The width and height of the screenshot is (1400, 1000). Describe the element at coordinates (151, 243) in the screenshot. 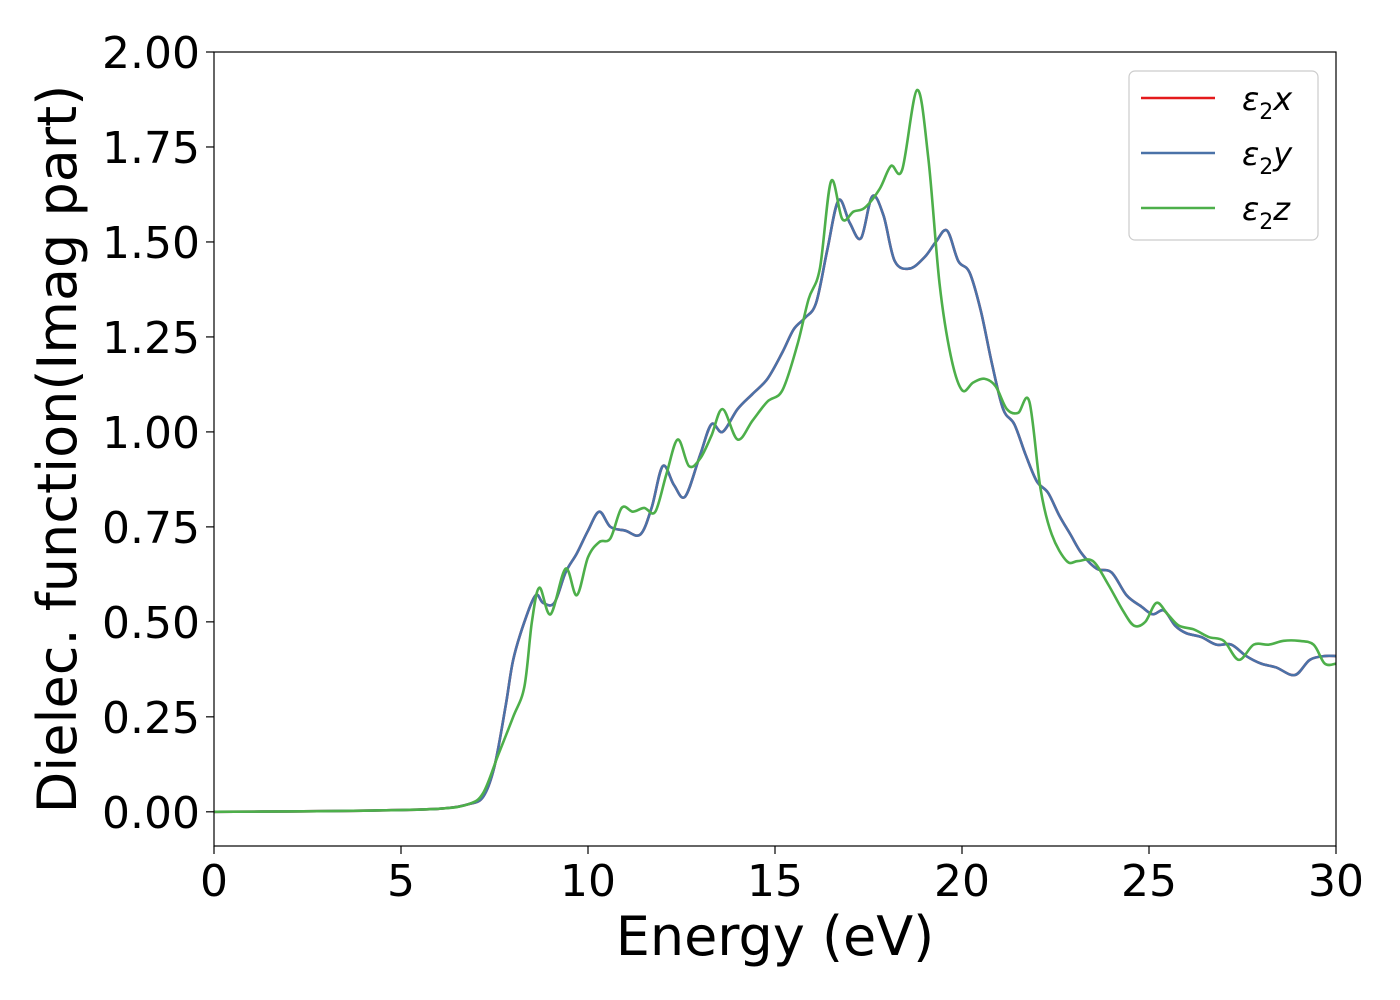

I see `y-tick-label: 1.50` at that location.